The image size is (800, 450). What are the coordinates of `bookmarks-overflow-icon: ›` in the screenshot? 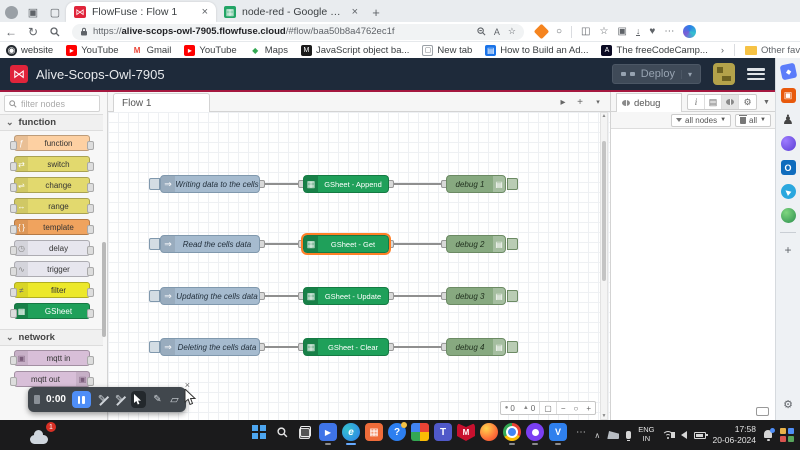 It's located at (722, 50).